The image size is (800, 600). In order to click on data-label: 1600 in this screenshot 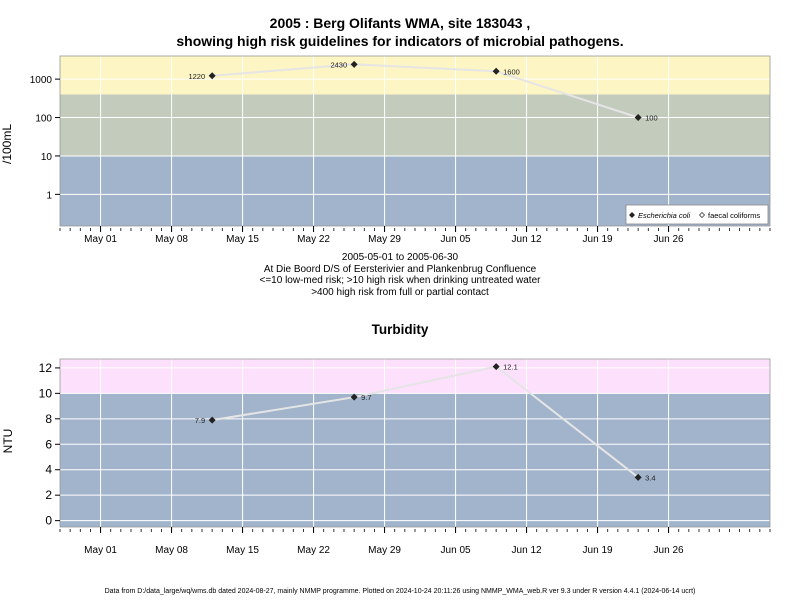, I will do `click(511, 71)`.